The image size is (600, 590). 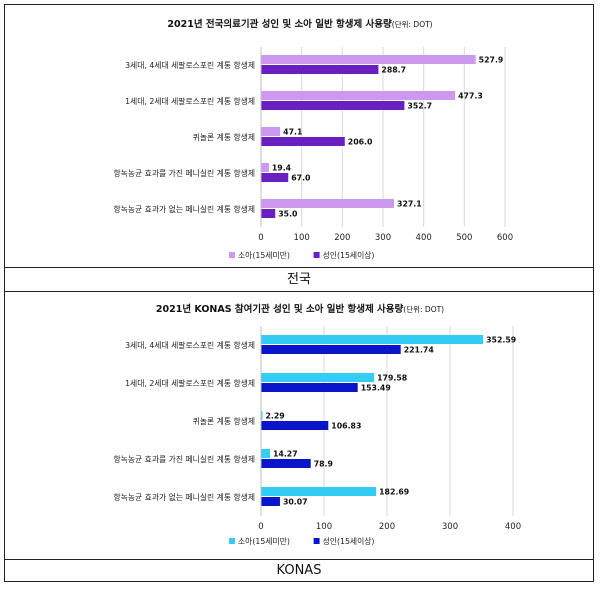 What do you see at coordinates (299, 279) in the screenshot?
I see `caption-national: 전국` at bounding box center [299, 279].